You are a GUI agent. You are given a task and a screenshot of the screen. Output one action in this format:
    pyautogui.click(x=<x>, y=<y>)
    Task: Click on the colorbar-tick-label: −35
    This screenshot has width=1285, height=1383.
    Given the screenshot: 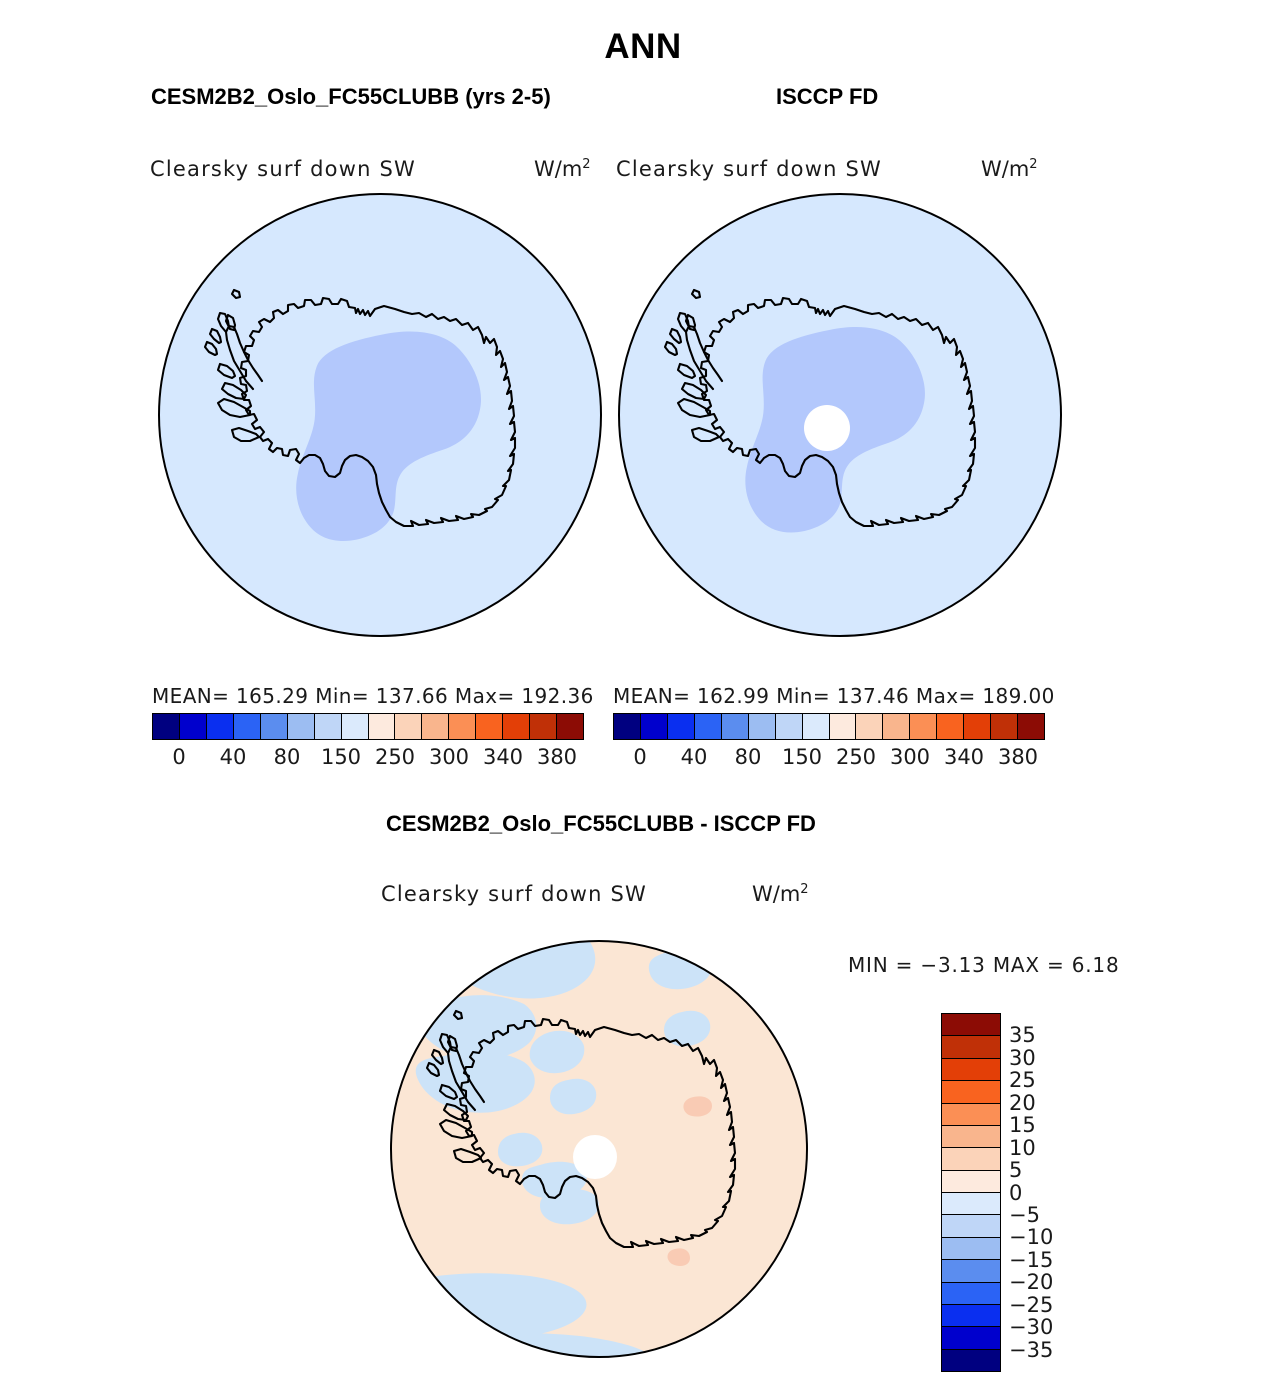 What is the action you would take?
    pyautogui.click(x=1031, y=1349)
    